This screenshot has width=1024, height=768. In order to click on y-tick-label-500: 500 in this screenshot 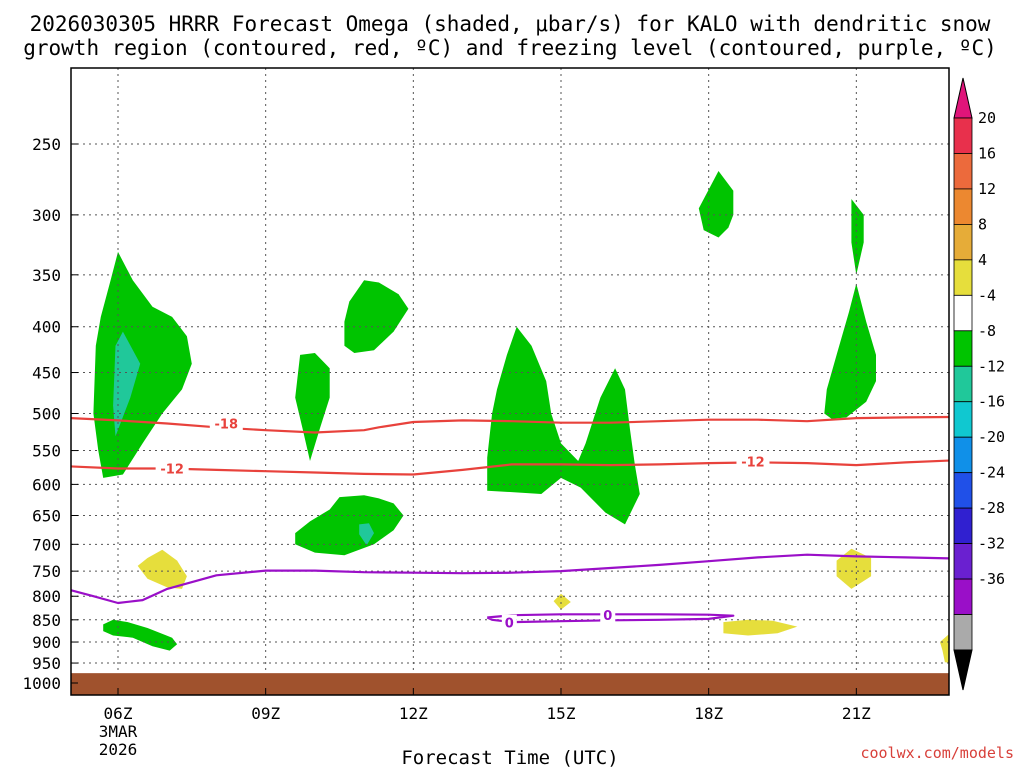, I will do `click(46, 414)`.